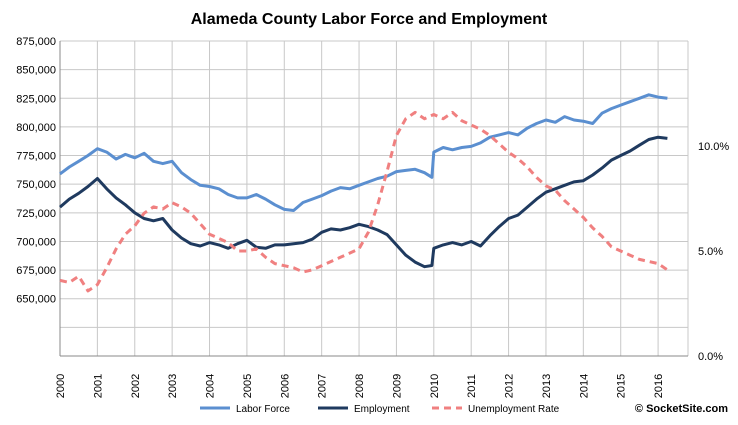 Image resolution: width=738 pixels, height=425 pixels. Describe the element at coordinates (514, 409) in the screenshot. I see `legend-label: Unemployment Rate` at that location.